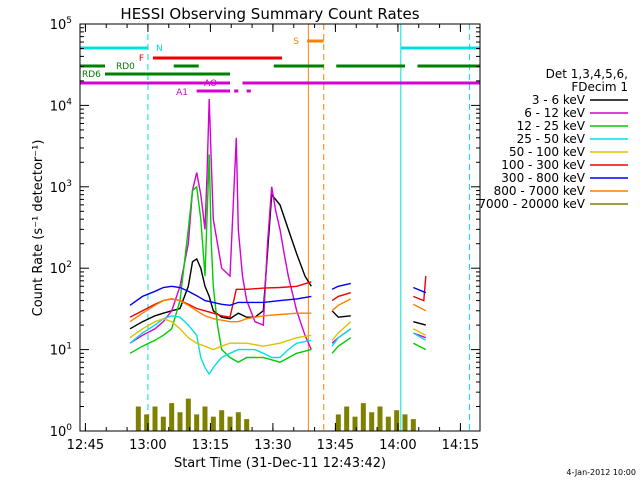 The image size is (640, 480). I want to click on legend-entry-label: 7000 - 20000 keV, so click(531, 204).